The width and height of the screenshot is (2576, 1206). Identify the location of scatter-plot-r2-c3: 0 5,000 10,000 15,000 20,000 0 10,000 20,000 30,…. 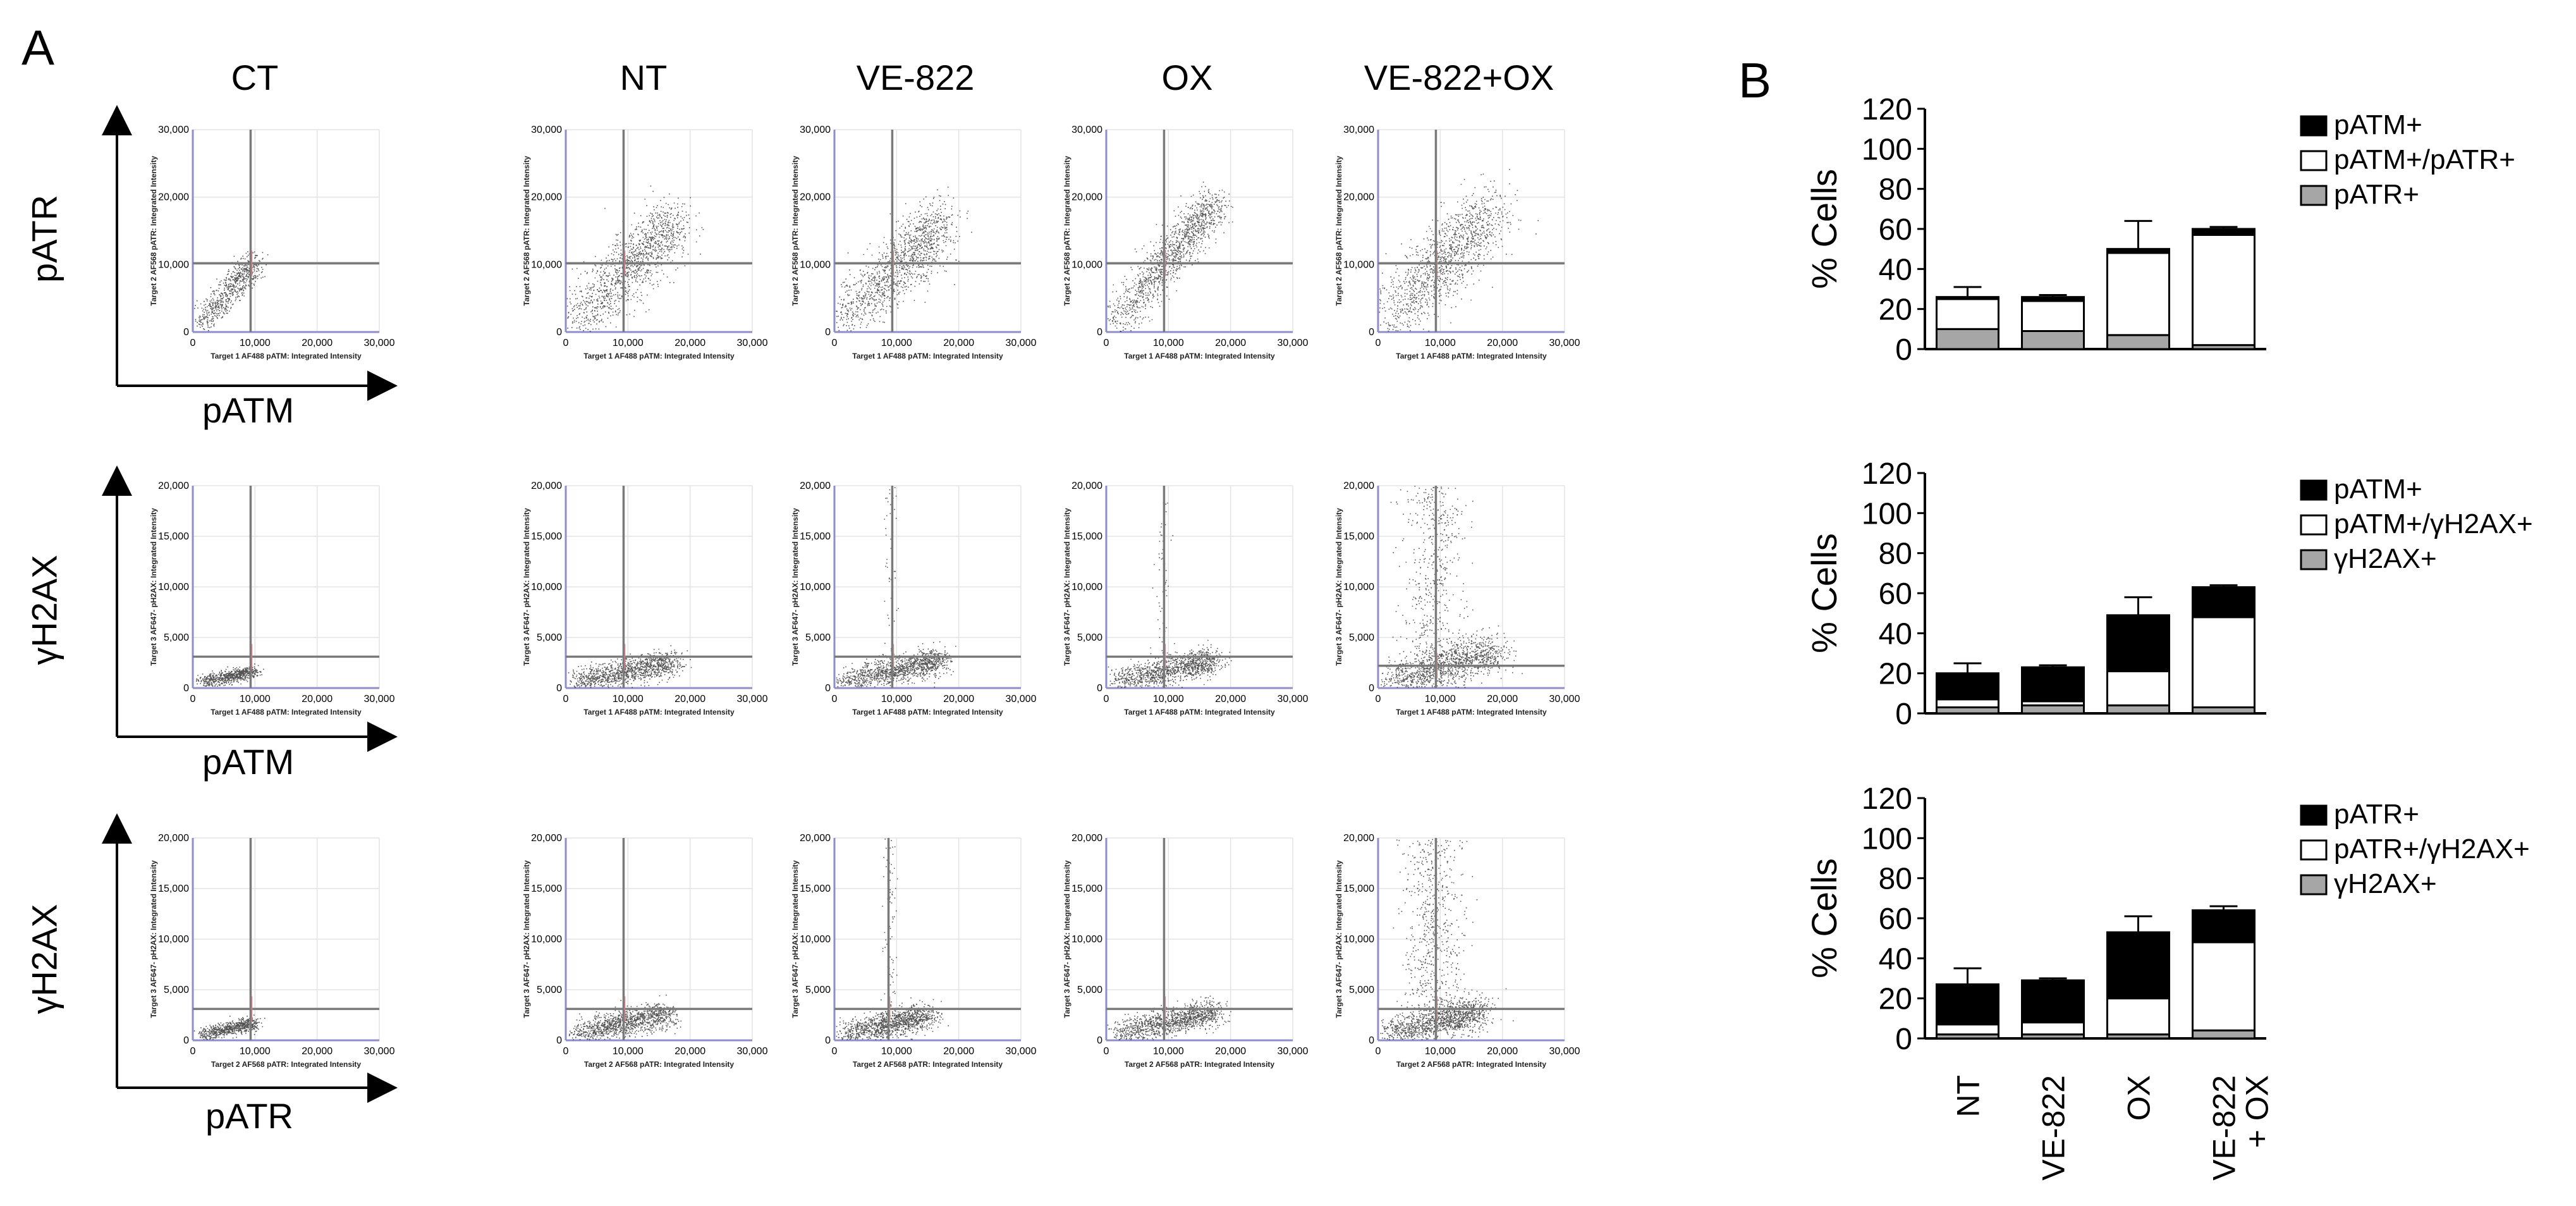
(914, 599).